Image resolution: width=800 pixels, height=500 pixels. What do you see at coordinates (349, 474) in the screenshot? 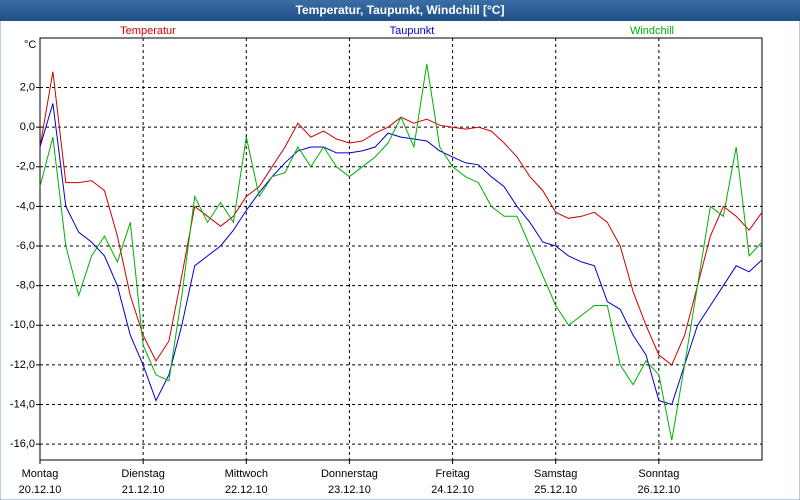
I see `x-tick-label: Donnerstag` at bounding box center [349, 474].